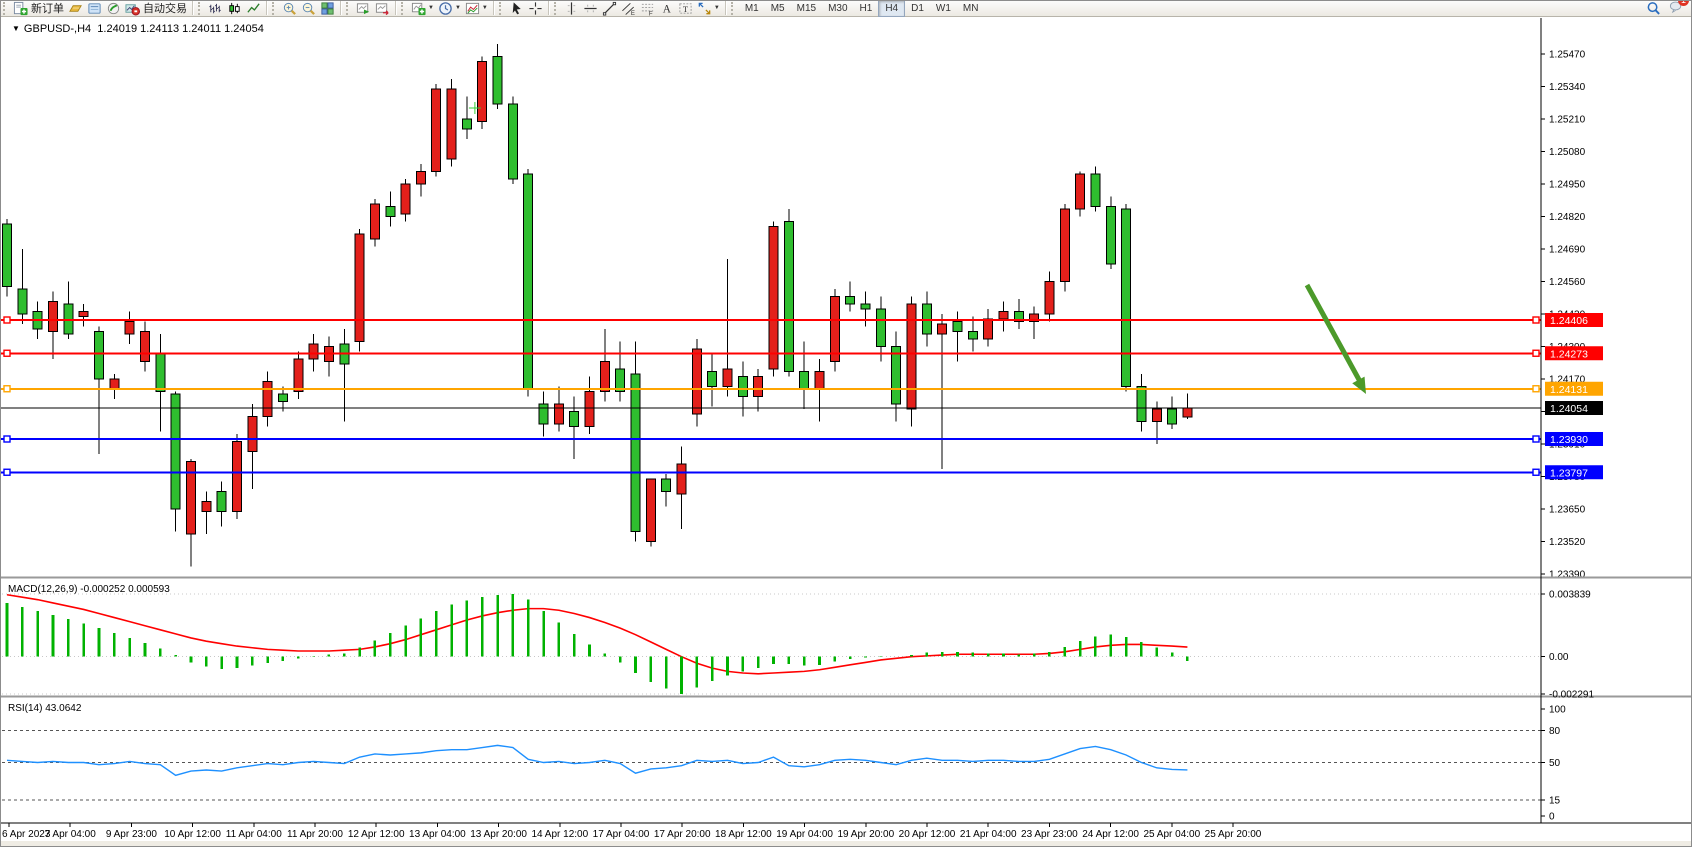  What do you see at coordinates (289, 8) in the screenshot?
I see `toolbar-button-zoom-in` at bounding box center [289, 8].